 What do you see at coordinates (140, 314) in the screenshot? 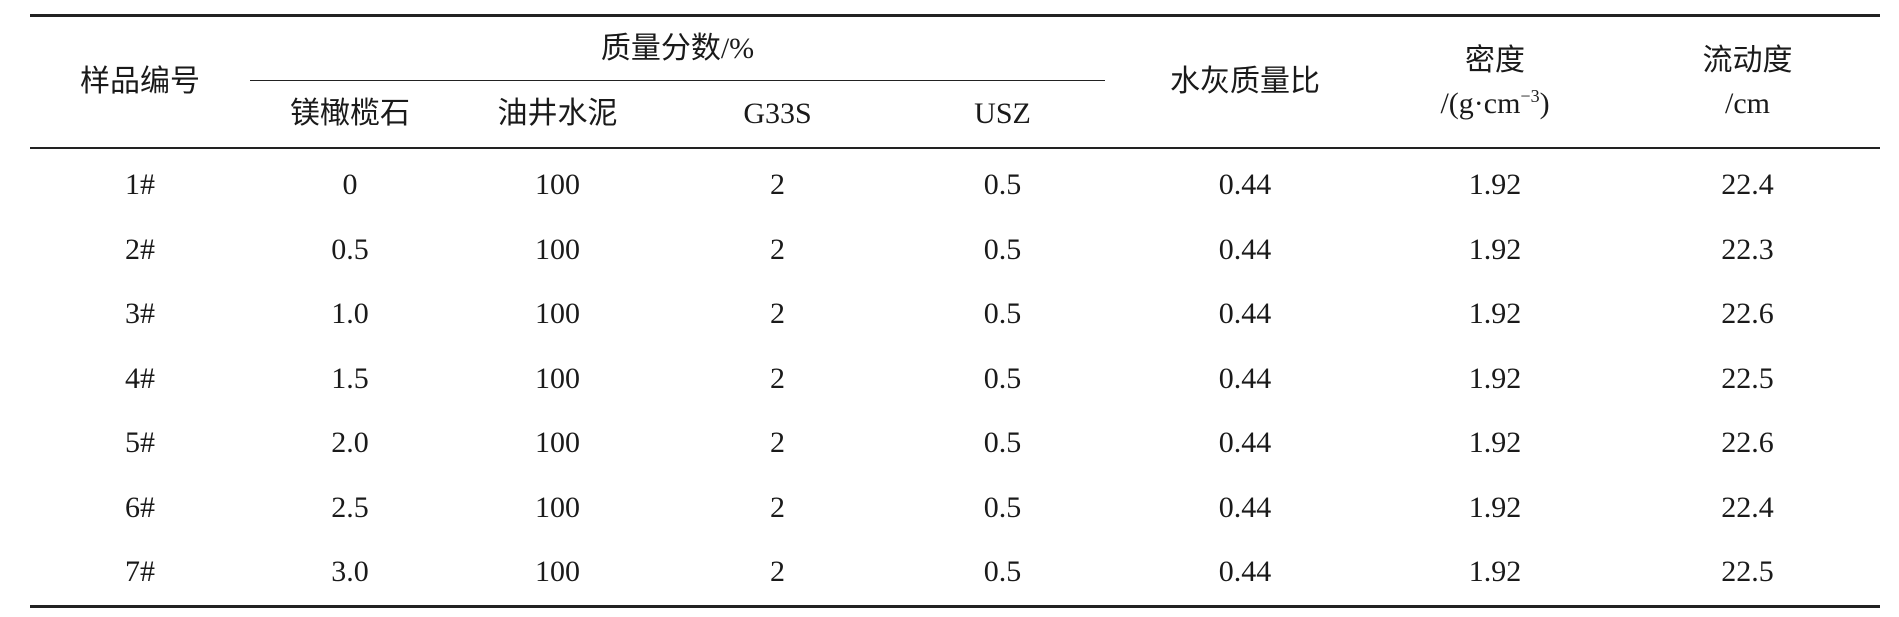
I see `cell-sample-id: 3#` at bounding box center [140, 314].